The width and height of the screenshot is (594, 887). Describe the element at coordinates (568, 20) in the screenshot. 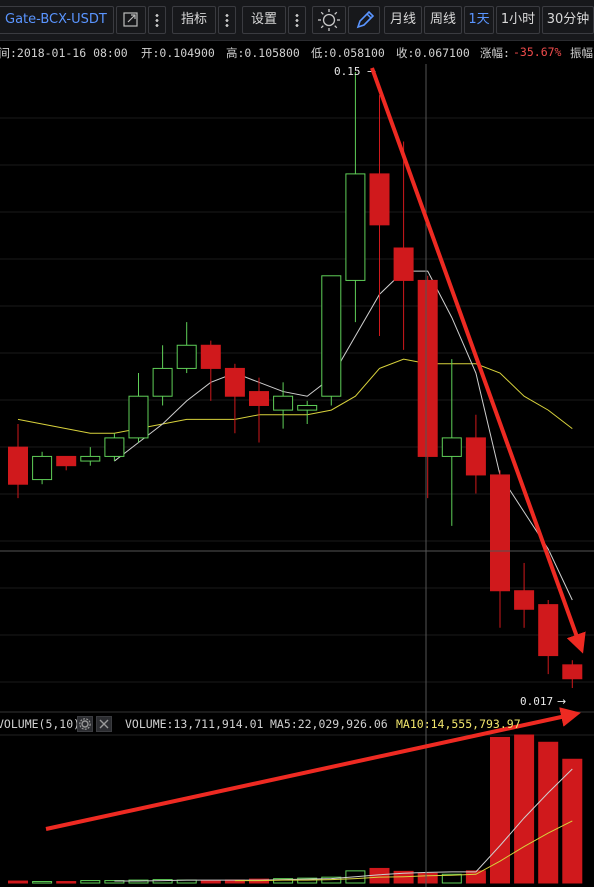

I see `period-tab-30min: 30分钟` at that location.